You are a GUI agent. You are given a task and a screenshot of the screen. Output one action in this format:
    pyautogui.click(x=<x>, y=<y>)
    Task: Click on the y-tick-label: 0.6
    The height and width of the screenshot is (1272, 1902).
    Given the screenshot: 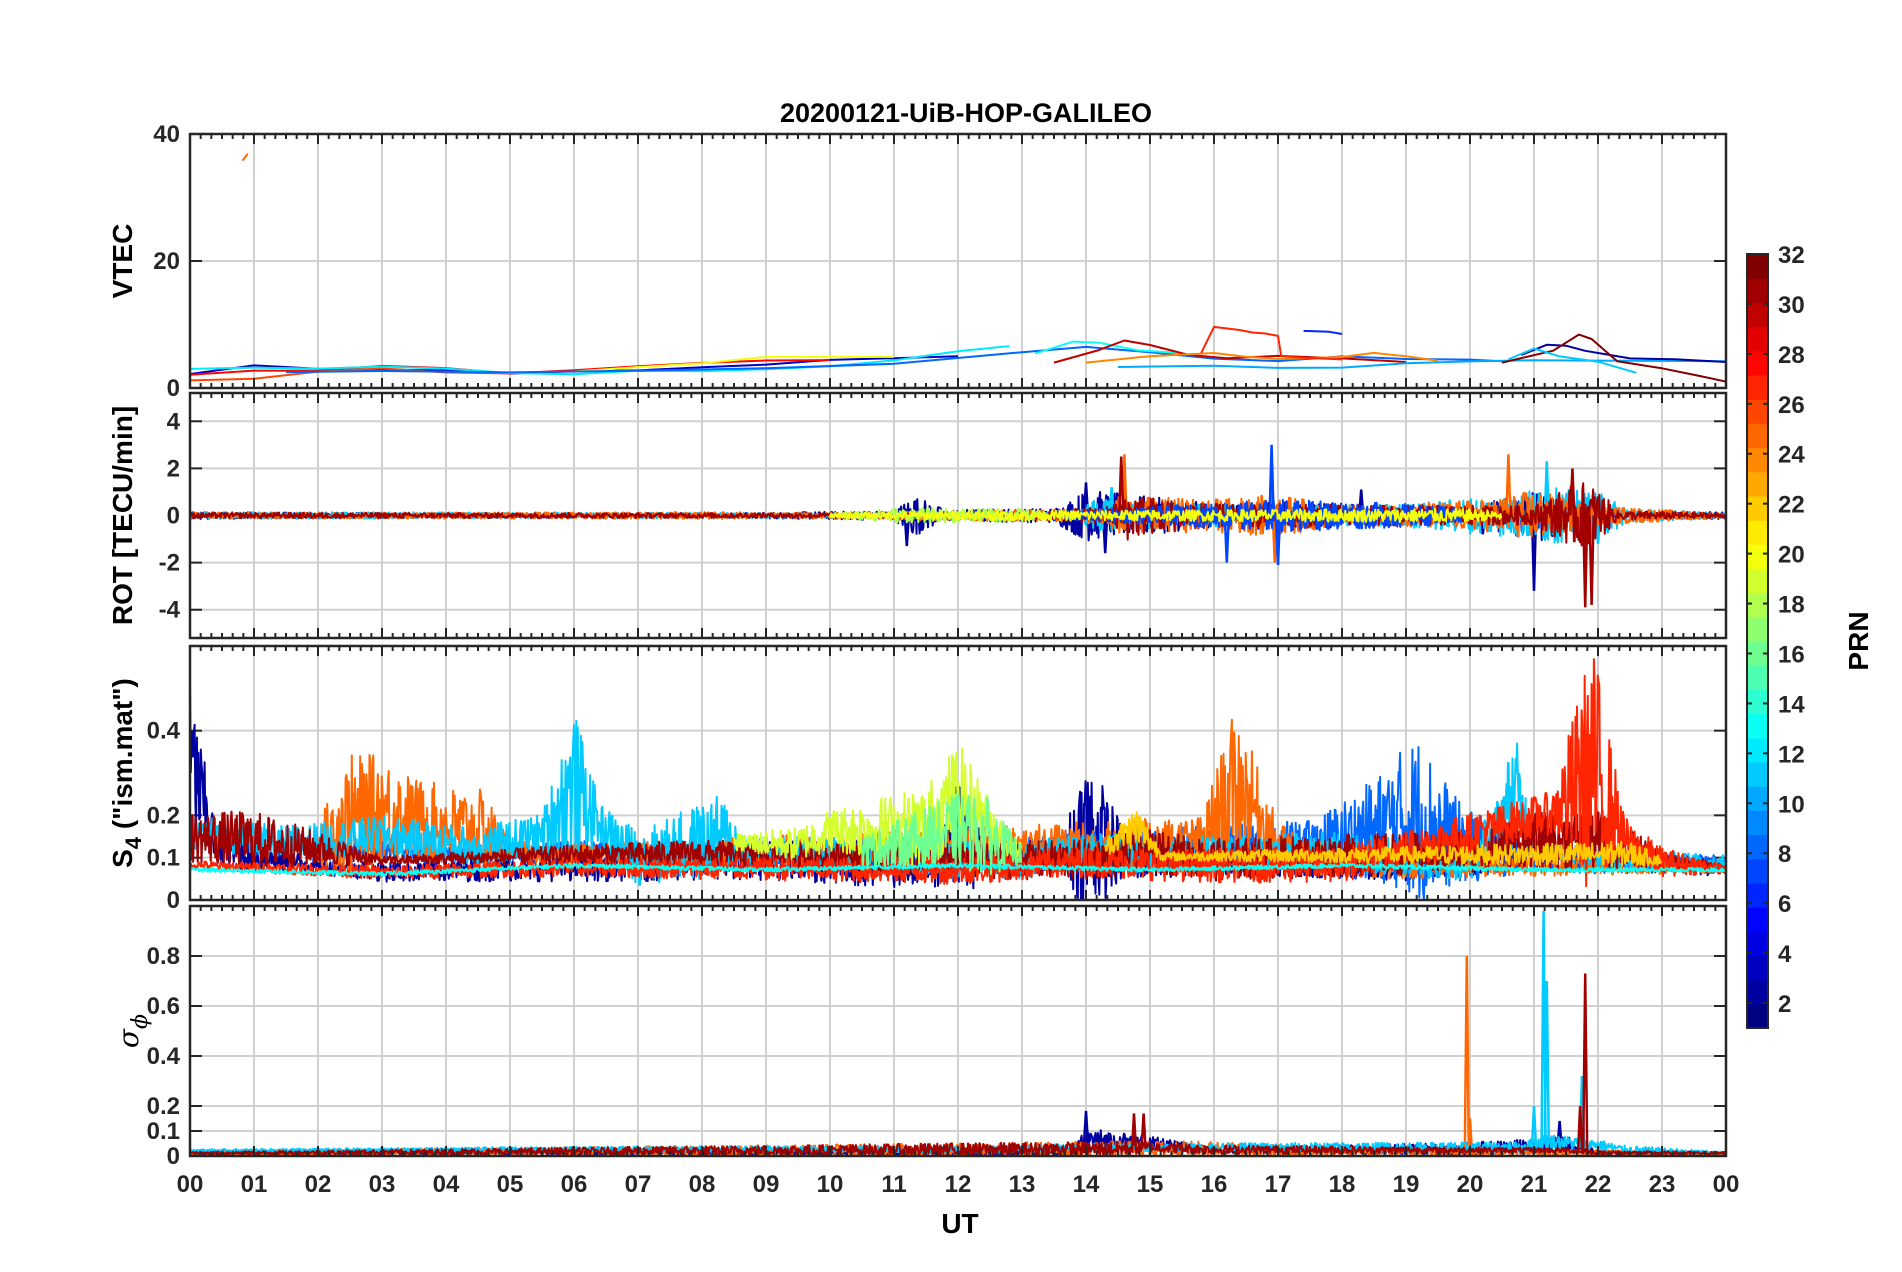 What is the action you would take?
    pyautogui.click(x=163, y=1006)
    